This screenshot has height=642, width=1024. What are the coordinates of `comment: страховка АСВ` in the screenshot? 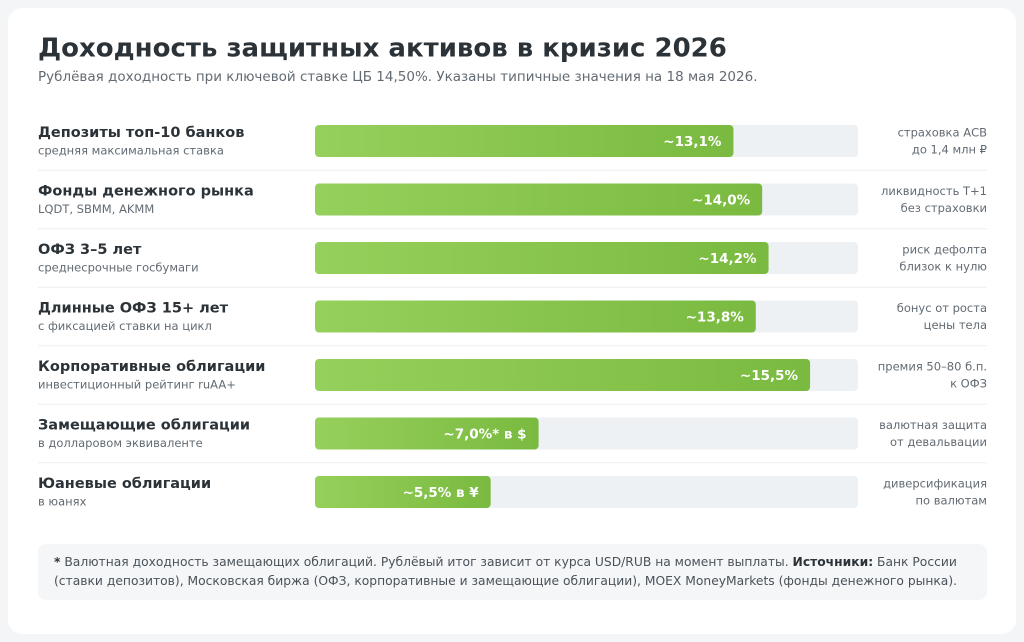 It's located at (943, 133).